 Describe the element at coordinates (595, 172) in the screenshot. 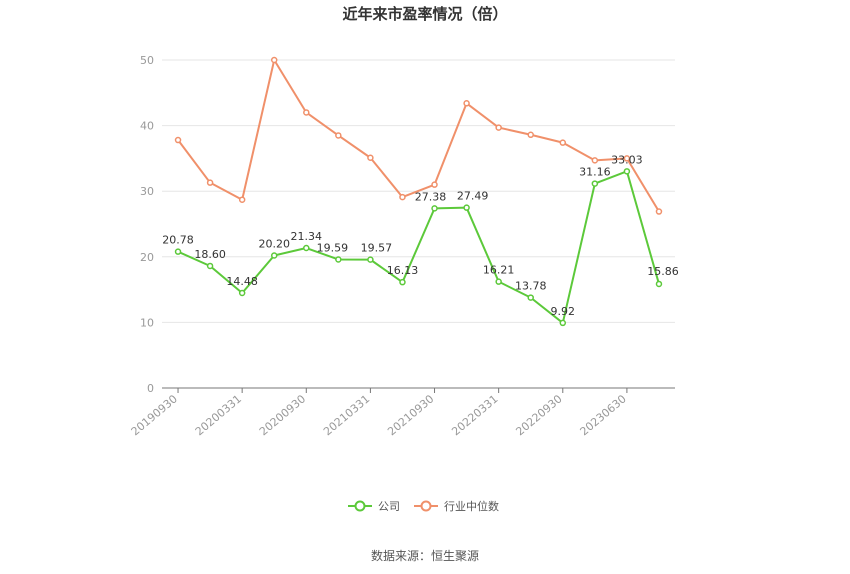

I see `data-label: 31.16` at that location.